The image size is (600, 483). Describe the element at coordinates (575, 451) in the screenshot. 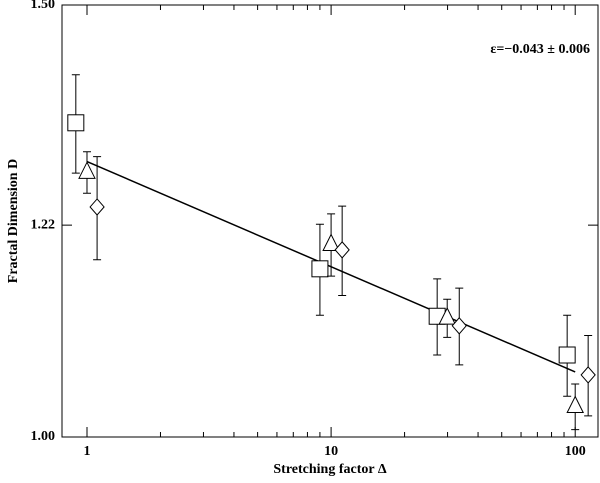

I see `x-tick-label: 100` at that location.